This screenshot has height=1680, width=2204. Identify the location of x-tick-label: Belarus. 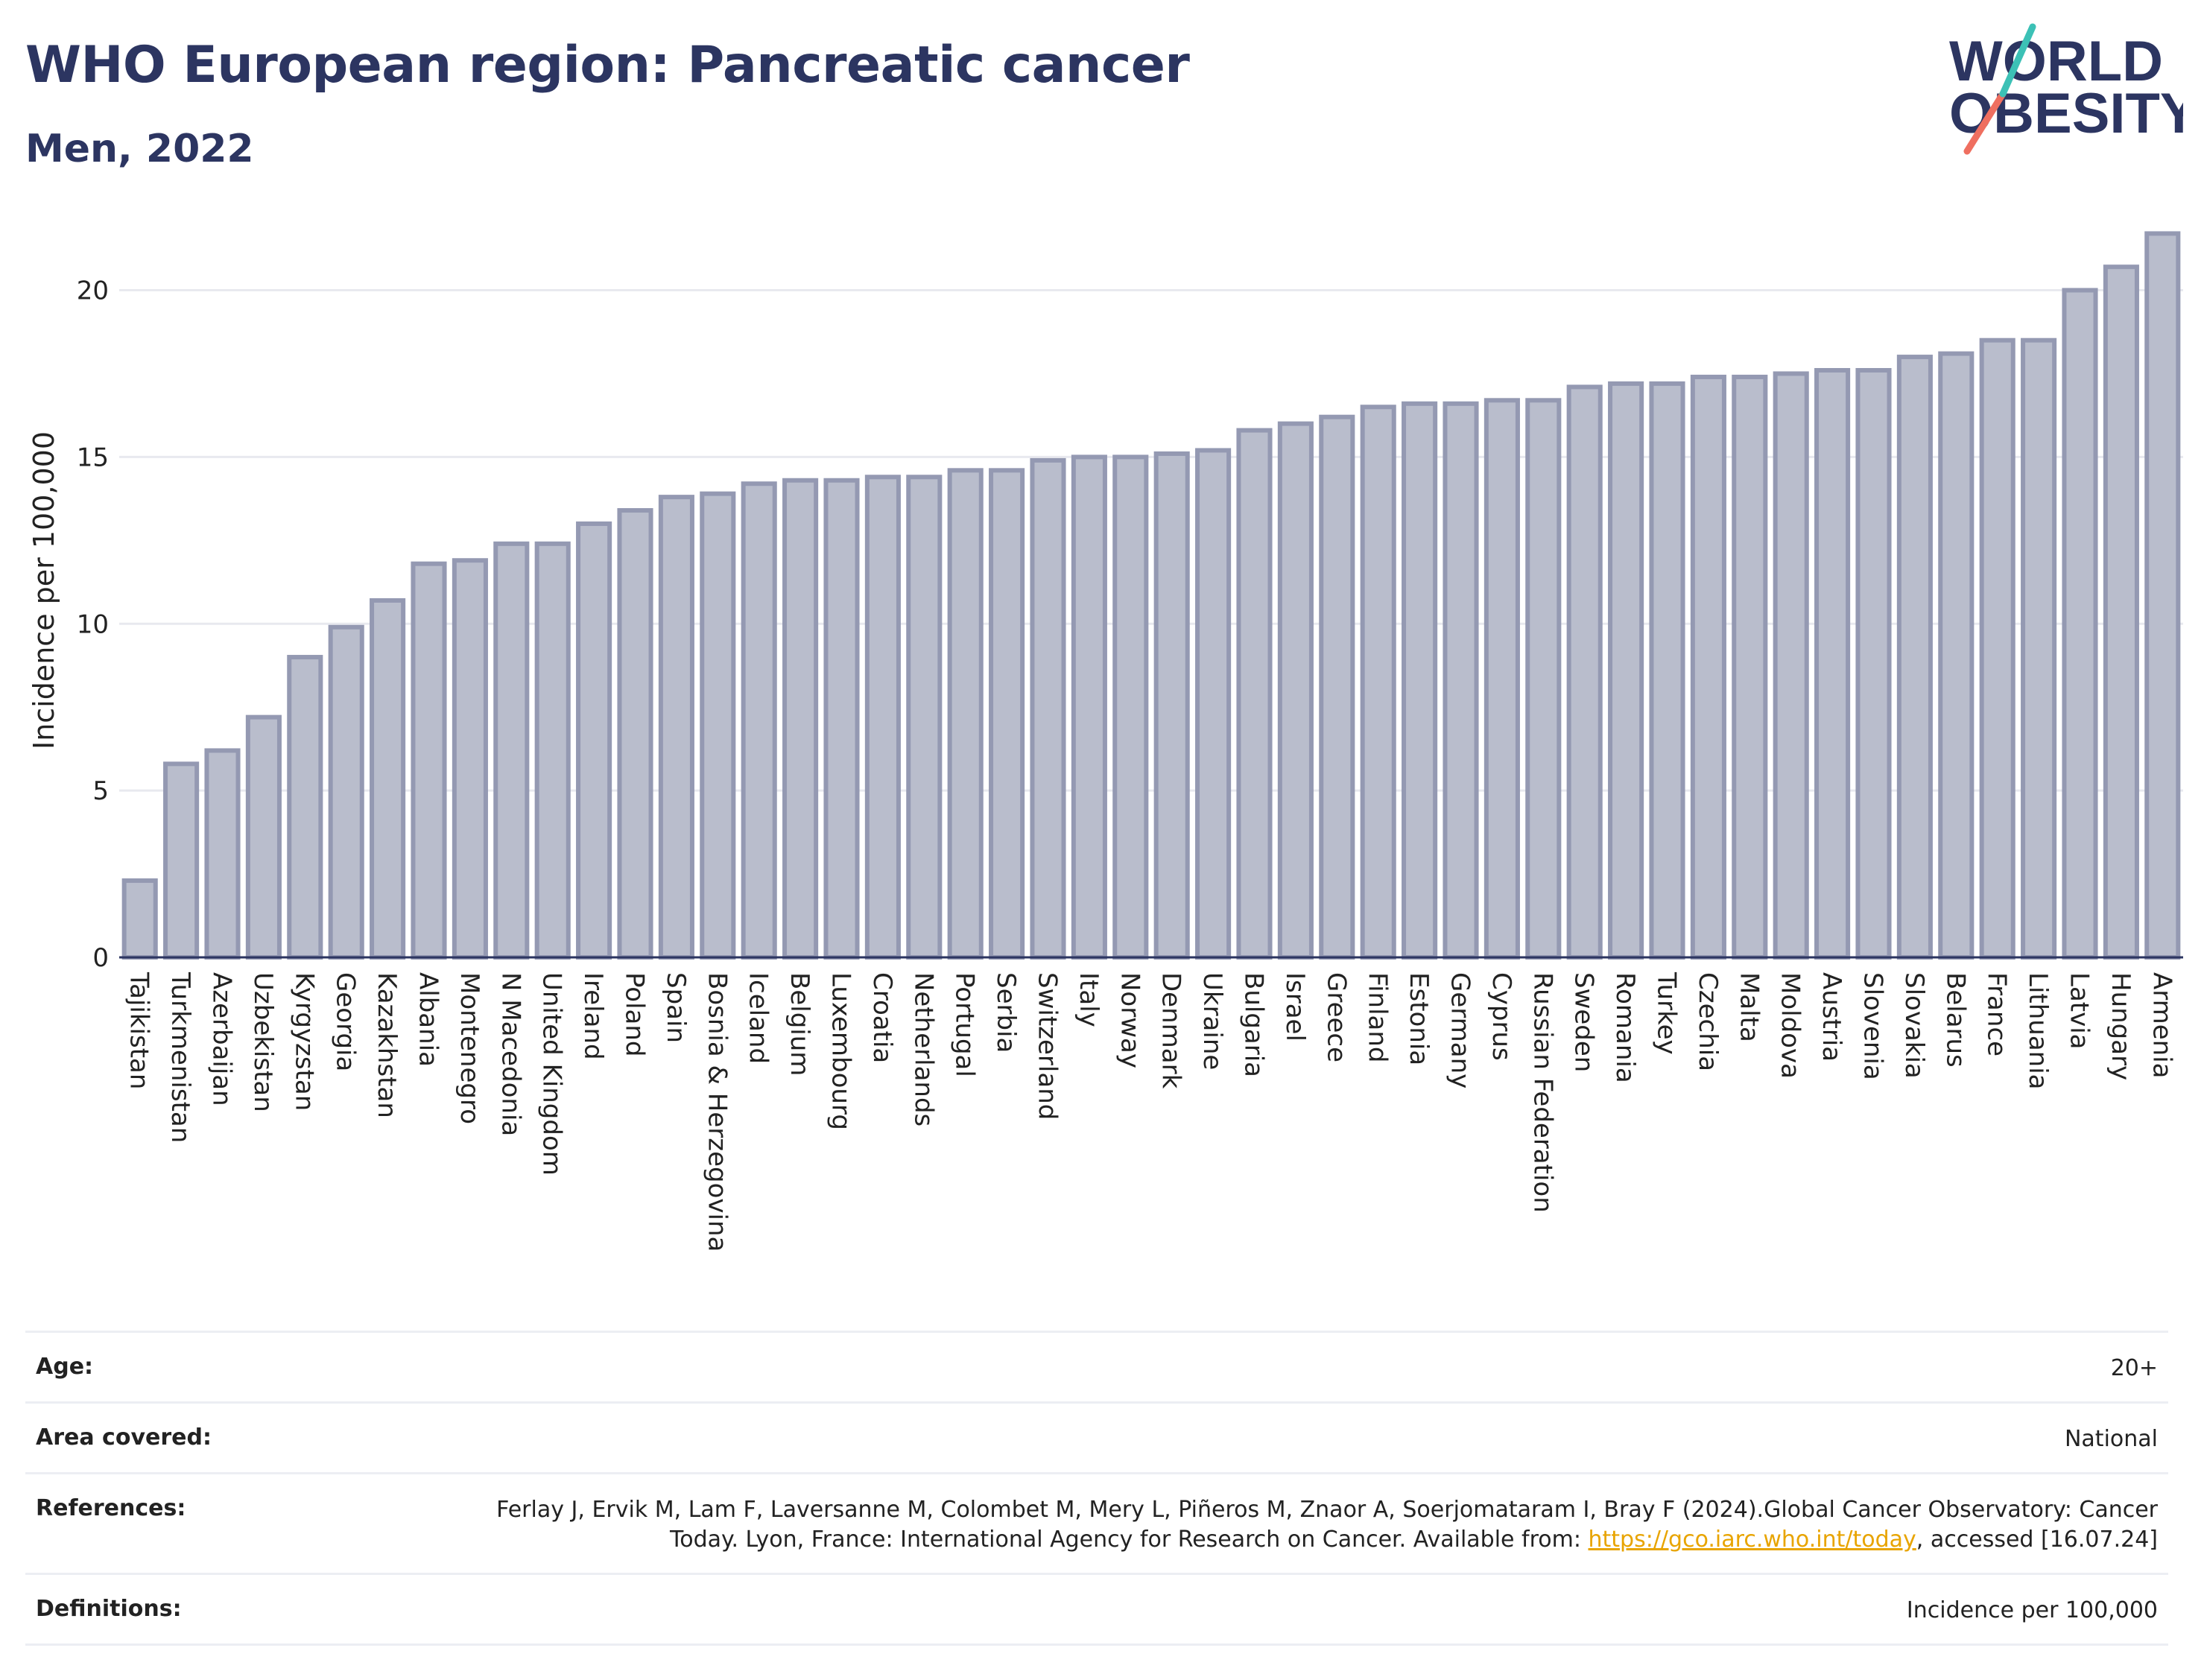
(1955, 1020).